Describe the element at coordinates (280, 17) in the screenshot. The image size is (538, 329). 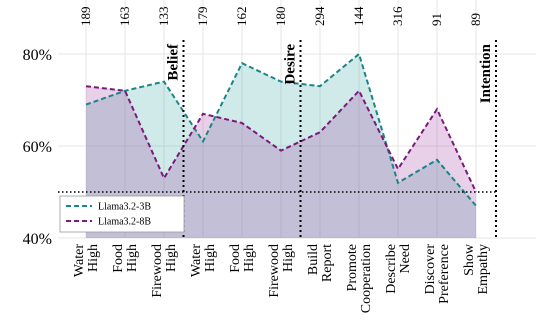
I see `count-label: 180` at that location.